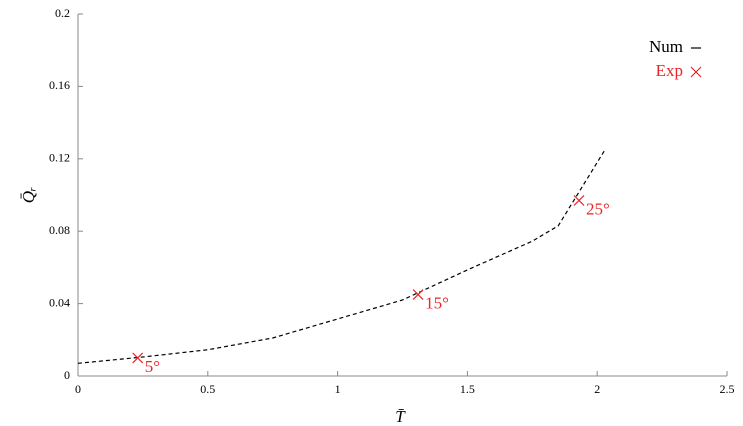  What do you see at coordinates (67, 375) in the screenshot?
I see `y-tick-label: 0` at bounding box center [67, 375].